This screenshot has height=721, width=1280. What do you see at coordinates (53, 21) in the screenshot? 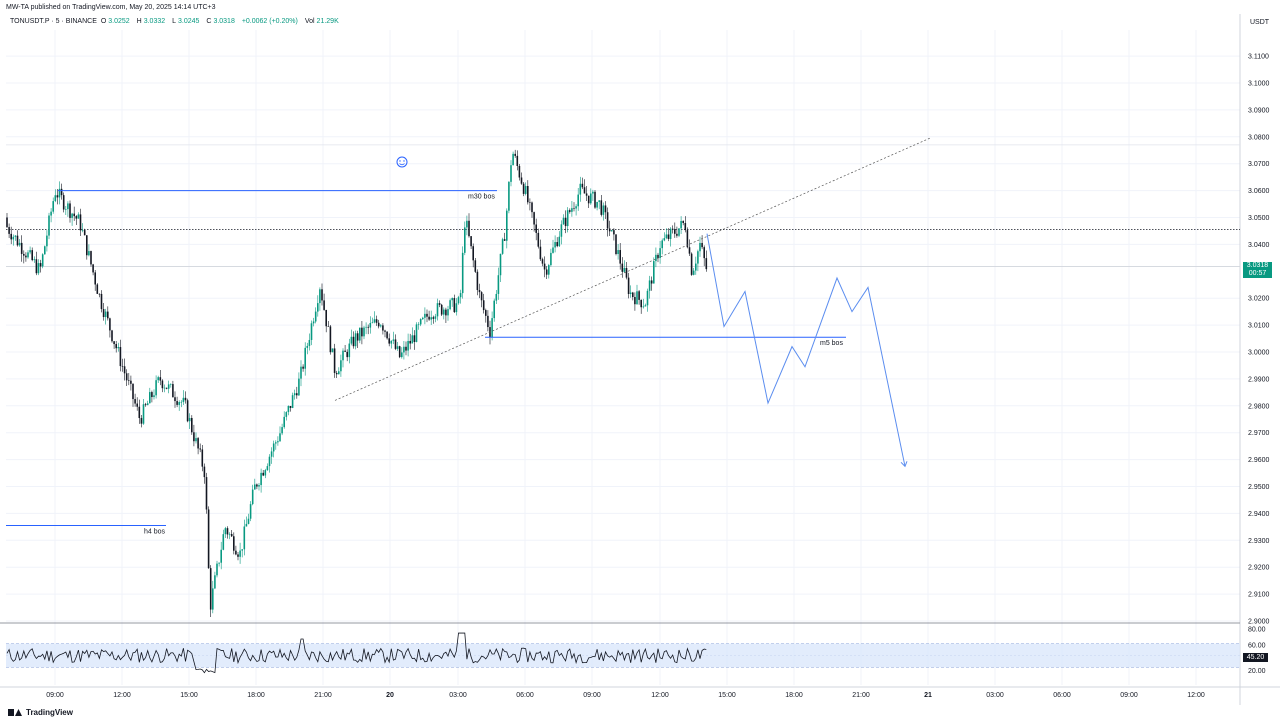
I see `symbol-name: TONUSDT.P · 5 · BINANCE` at bounding box center [53, 21].